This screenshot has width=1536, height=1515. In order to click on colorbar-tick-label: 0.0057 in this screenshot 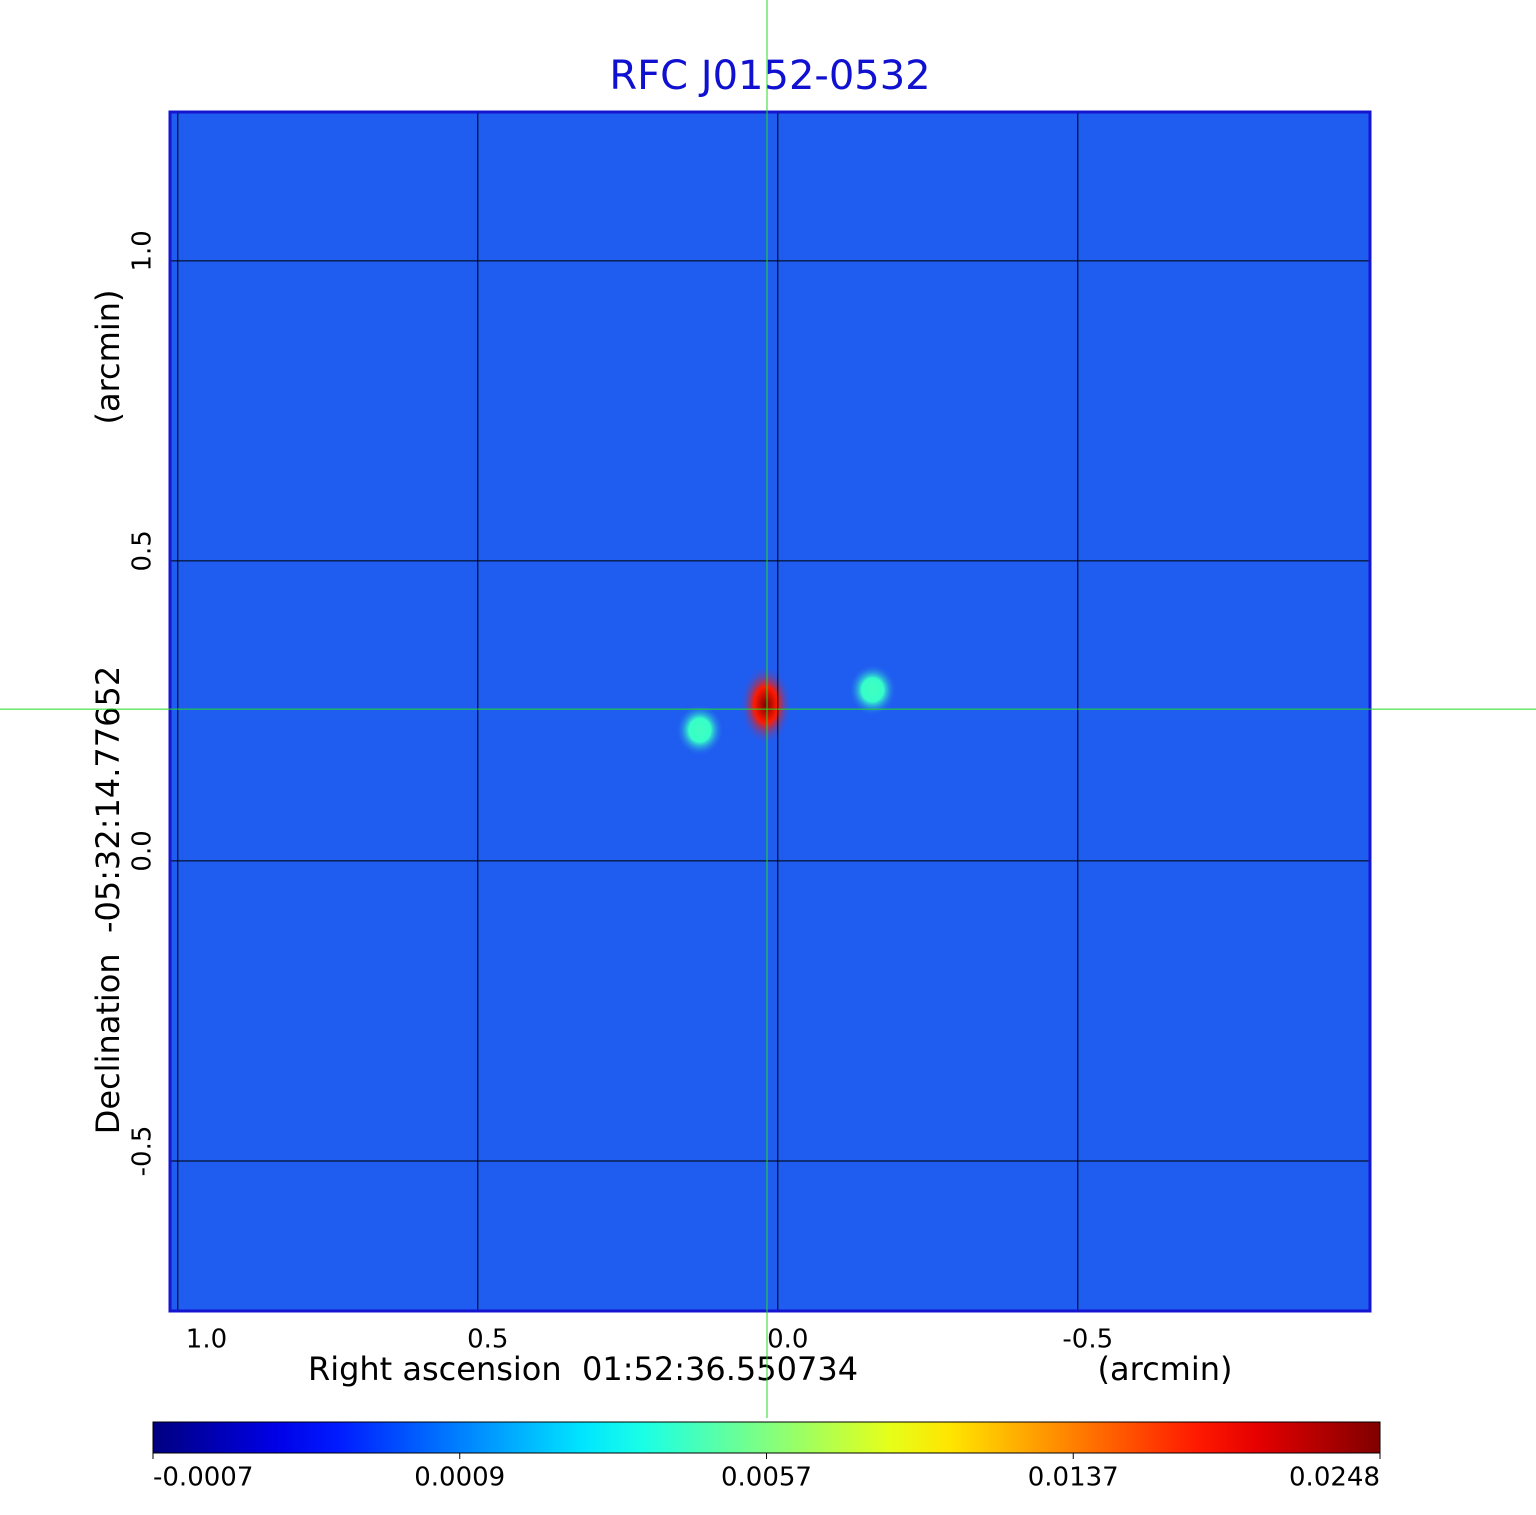, I will do `click(766, 1478)`.